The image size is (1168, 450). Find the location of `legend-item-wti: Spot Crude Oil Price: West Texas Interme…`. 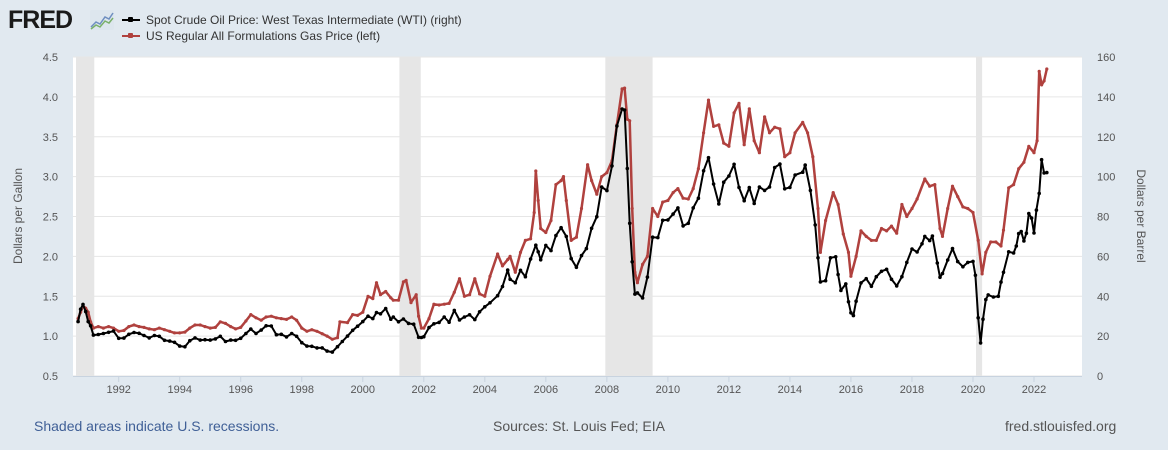

legend-item-wti: Spot Crude Oil Price: West Texas Interme… is located at coordinates (292, 20).